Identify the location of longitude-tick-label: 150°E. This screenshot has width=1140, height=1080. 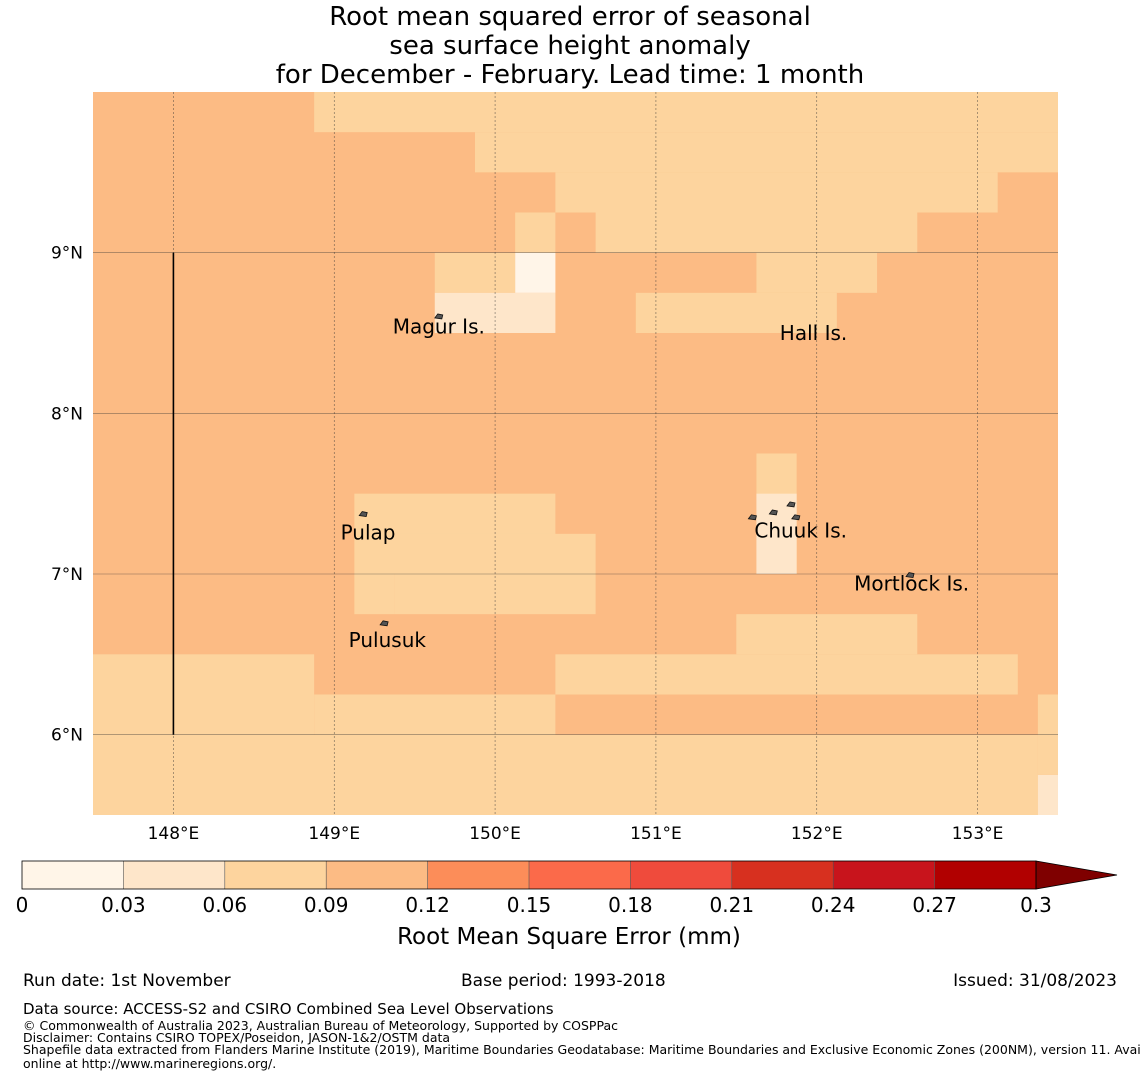
(495, 834).